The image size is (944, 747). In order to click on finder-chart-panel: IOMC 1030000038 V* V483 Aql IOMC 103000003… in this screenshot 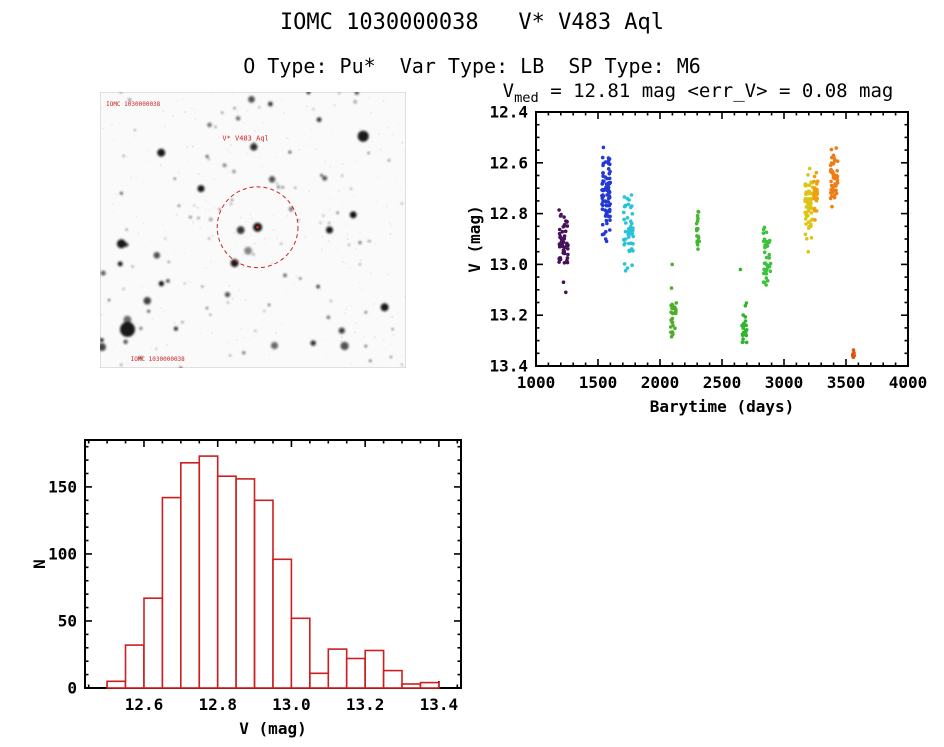, I will do `click(253, 230)`.